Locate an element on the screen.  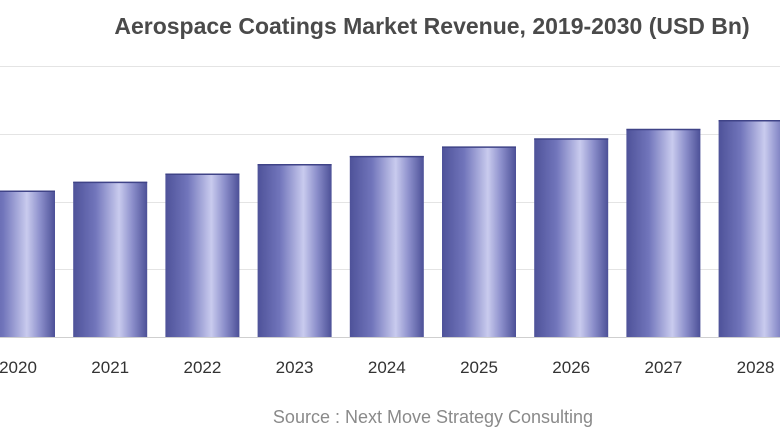
bar-2026 is located at coordinates (571, 237).